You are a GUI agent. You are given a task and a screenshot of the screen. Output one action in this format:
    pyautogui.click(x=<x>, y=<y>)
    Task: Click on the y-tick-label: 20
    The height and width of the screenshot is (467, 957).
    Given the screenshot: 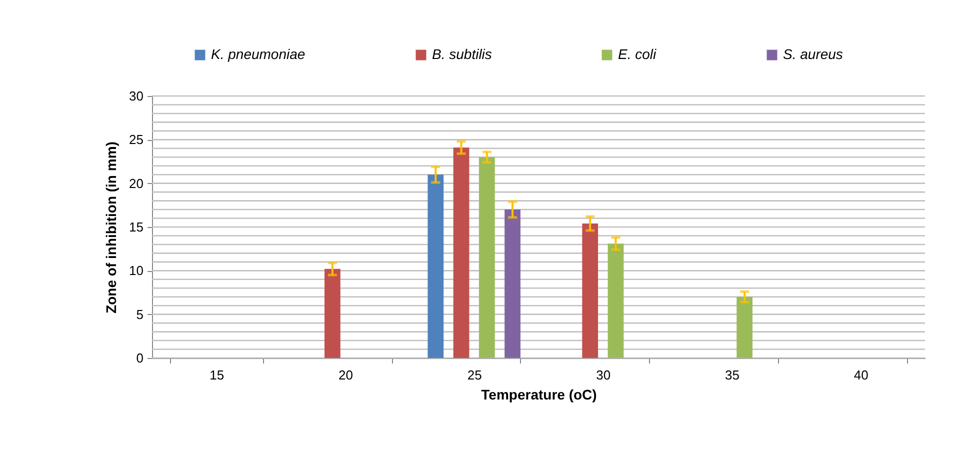 What is the action you would take?
    pyautogui.click(x=136, y=183)
    